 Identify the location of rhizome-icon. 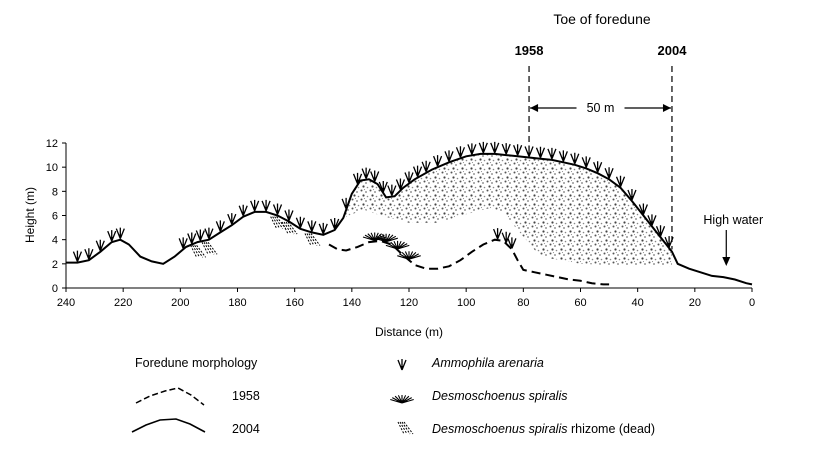
(405, 428).